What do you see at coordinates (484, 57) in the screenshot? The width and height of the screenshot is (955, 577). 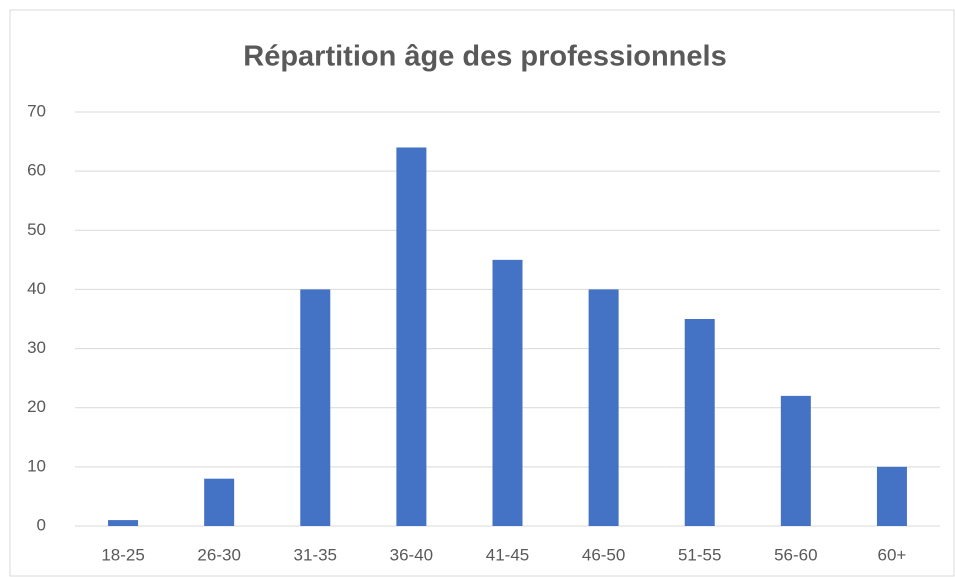 I see `chart-title: Répartition âge des professionnels` at bounding box center [484, 57].